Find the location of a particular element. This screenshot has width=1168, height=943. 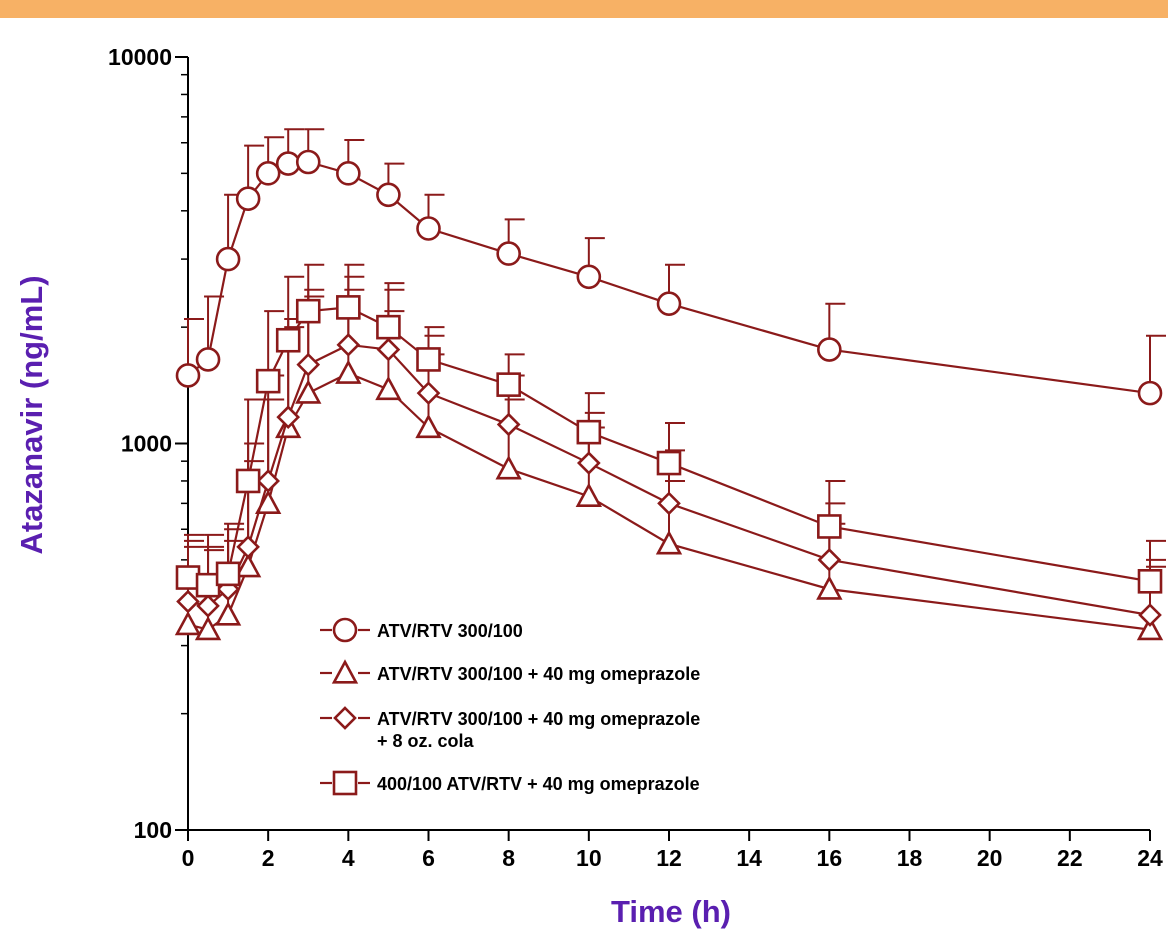

x-tick-label: 2 is located at coordinates (268, 858).